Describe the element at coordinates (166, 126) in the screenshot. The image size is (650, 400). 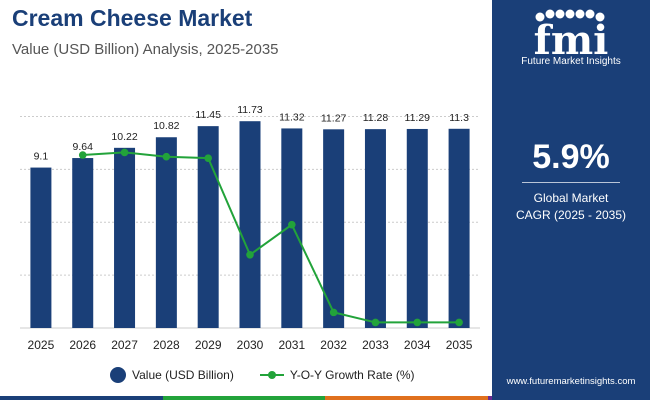
I see `bar-value-label: 10.82` at that location.